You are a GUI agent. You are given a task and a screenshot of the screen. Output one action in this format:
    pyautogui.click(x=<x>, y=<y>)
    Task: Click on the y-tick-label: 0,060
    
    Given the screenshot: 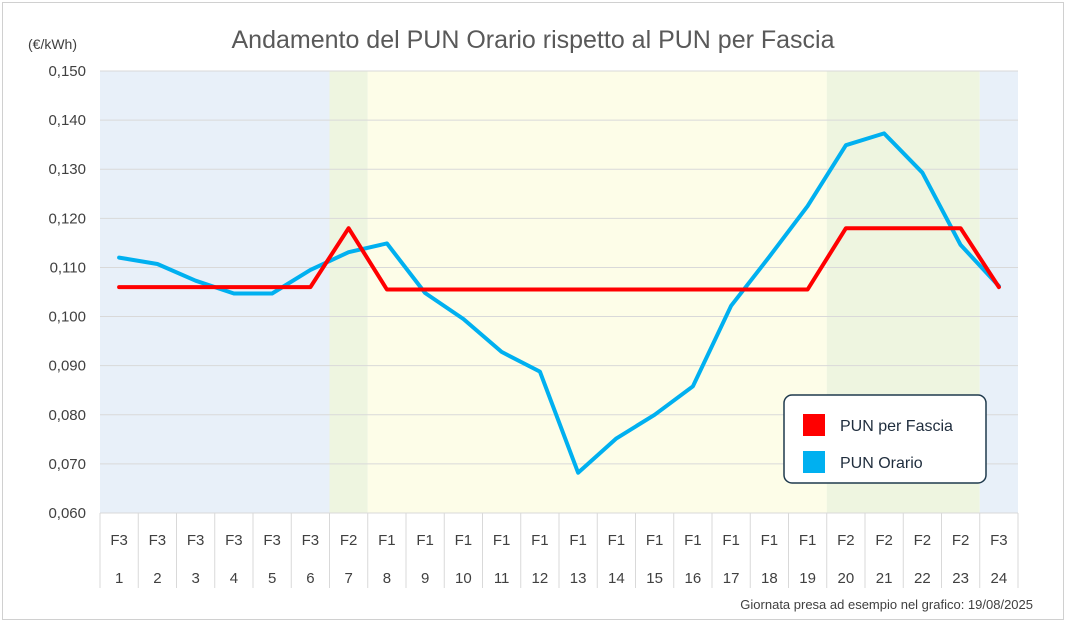 What is the action you would take?
    pyautogui.click(x=67, y=513)
    